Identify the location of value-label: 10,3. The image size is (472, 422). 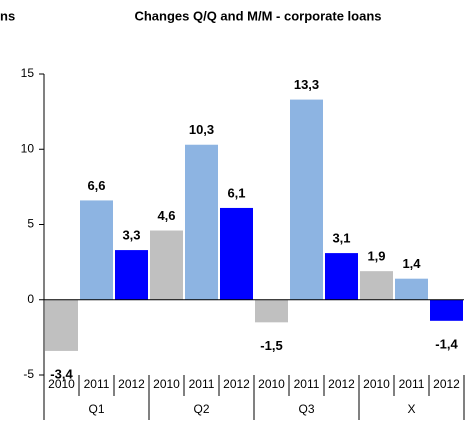
(201, 129).